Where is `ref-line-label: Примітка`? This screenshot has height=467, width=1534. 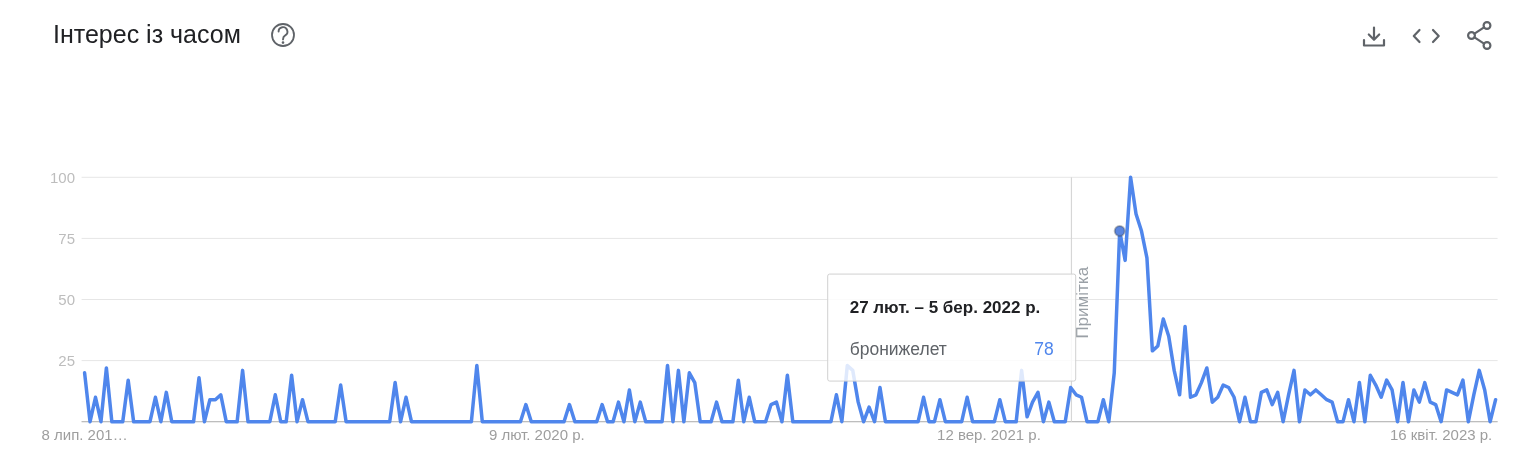
ref-line-label: Примітка is located at coordinates (1083, 302).